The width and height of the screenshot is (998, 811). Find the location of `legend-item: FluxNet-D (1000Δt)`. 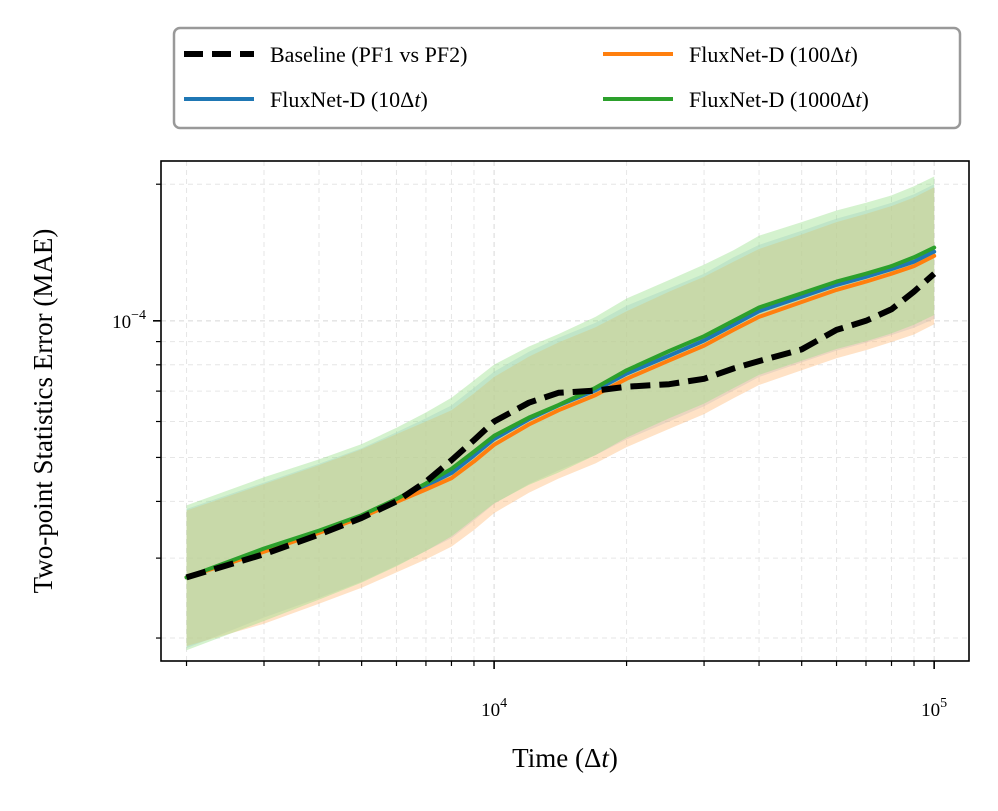

legend-item: FluxNet-D (1000Δt) is located at coordinates (736, 99).